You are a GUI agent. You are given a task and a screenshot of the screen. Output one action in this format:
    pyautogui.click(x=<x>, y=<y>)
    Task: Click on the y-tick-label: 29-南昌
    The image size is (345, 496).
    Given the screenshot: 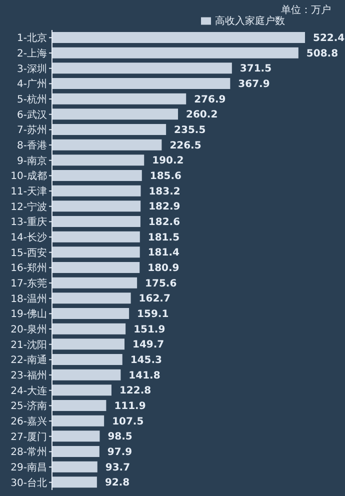 What is the action you would take?
    pyautogui.click(x=28, y=468)
    